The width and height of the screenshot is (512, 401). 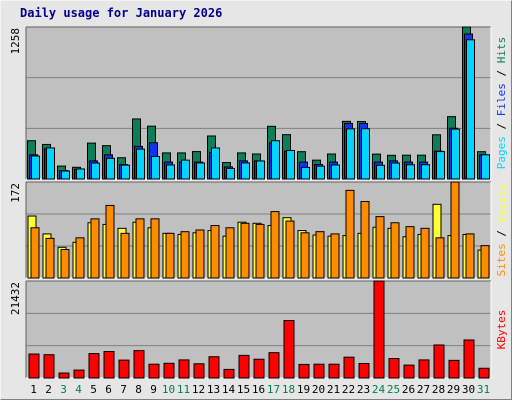 What do you see at coordinates (408, 389) in the screenshot?
I see `x-tick-label: 26` at bounding box center [408, 389].